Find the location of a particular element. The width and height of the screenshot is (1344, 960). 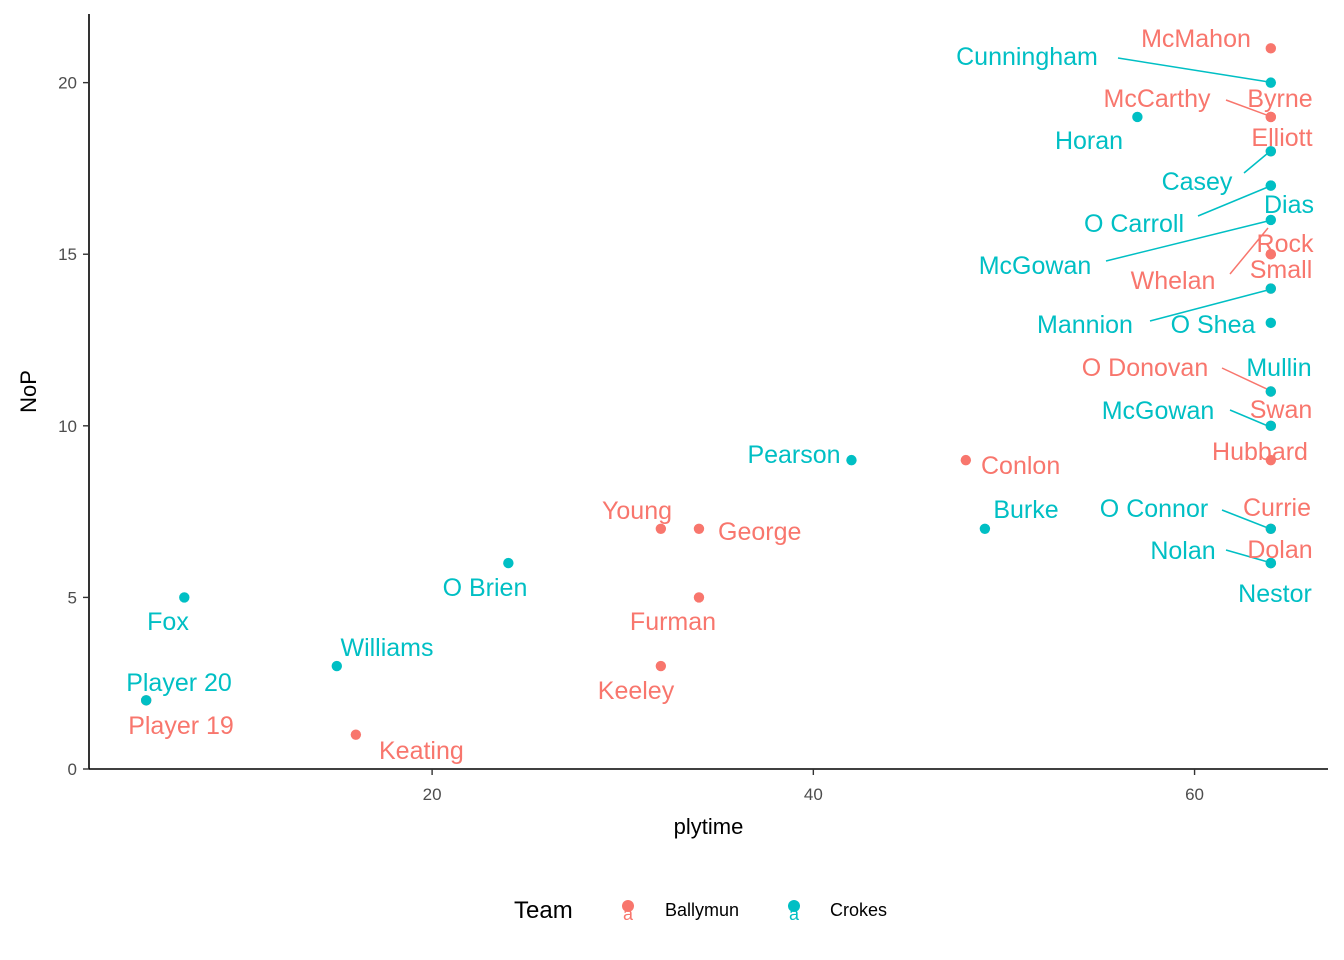

point-label: Nolan is located at coordinates (1182, 551).